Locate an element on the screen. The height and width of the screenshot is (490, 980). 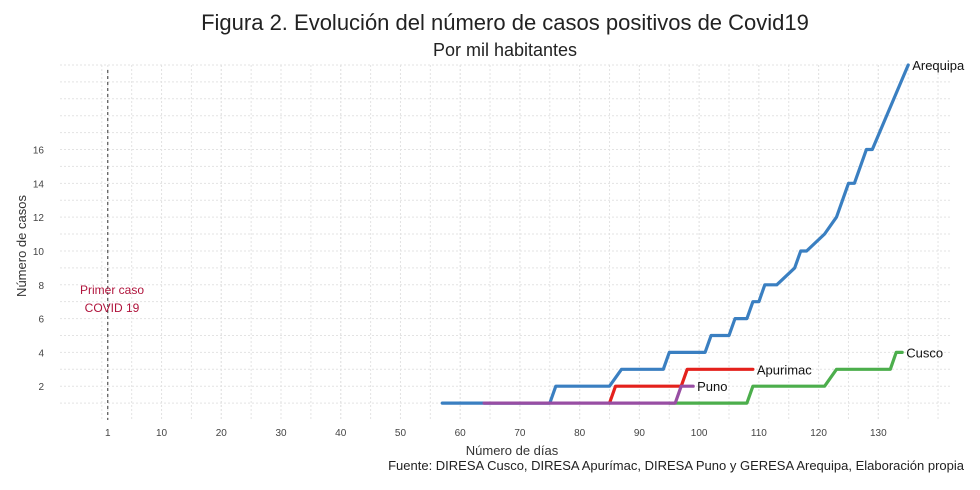
first-case-label: Primer caso is located at coordinates (112, 290).